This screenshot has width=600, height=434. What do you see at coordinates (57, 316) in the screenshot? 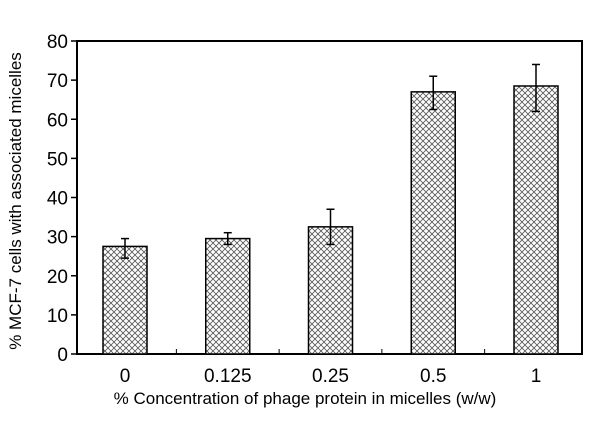
I see `y-tick-label-1: 10` at bounding box center [57, 316].